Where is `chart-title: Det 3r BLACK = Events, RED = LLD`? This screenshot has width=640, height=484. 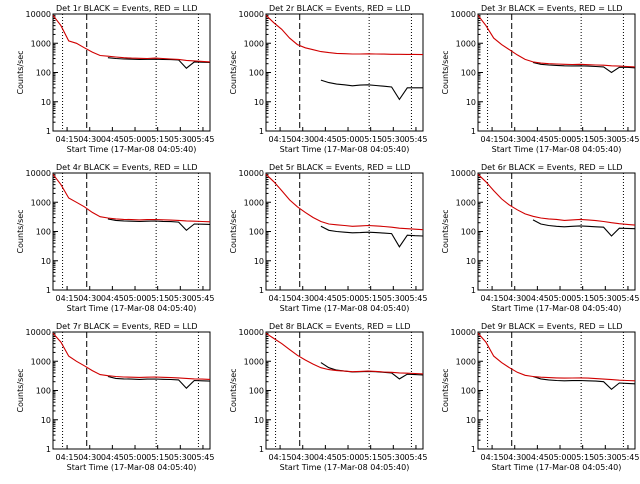 chart-title: Det 3r BLACK = Events, RED = LLD is located at coordinates (552, 8).